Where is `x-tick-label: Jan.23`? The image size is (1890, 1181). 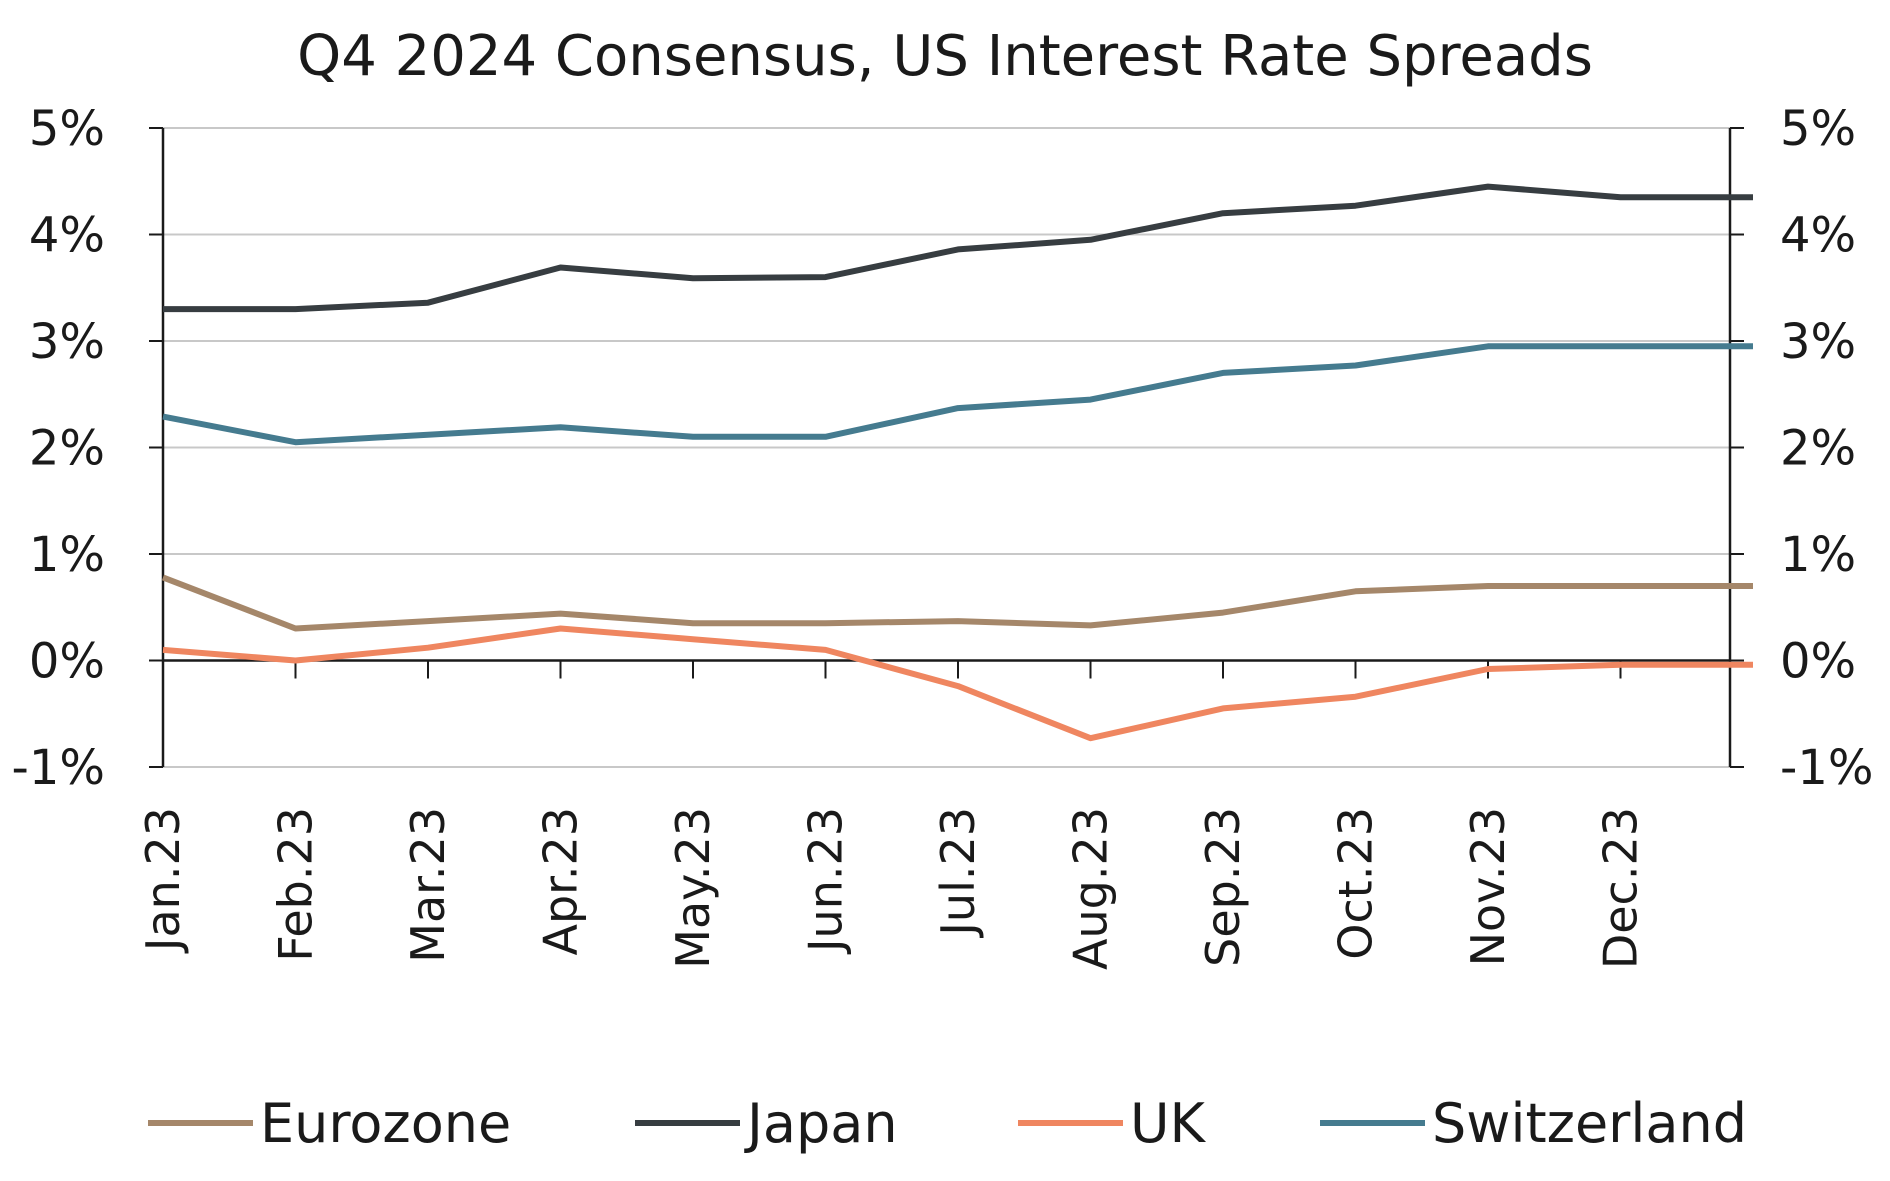 x-tick-label: Jan.23 is located at coordinates (163, 880).